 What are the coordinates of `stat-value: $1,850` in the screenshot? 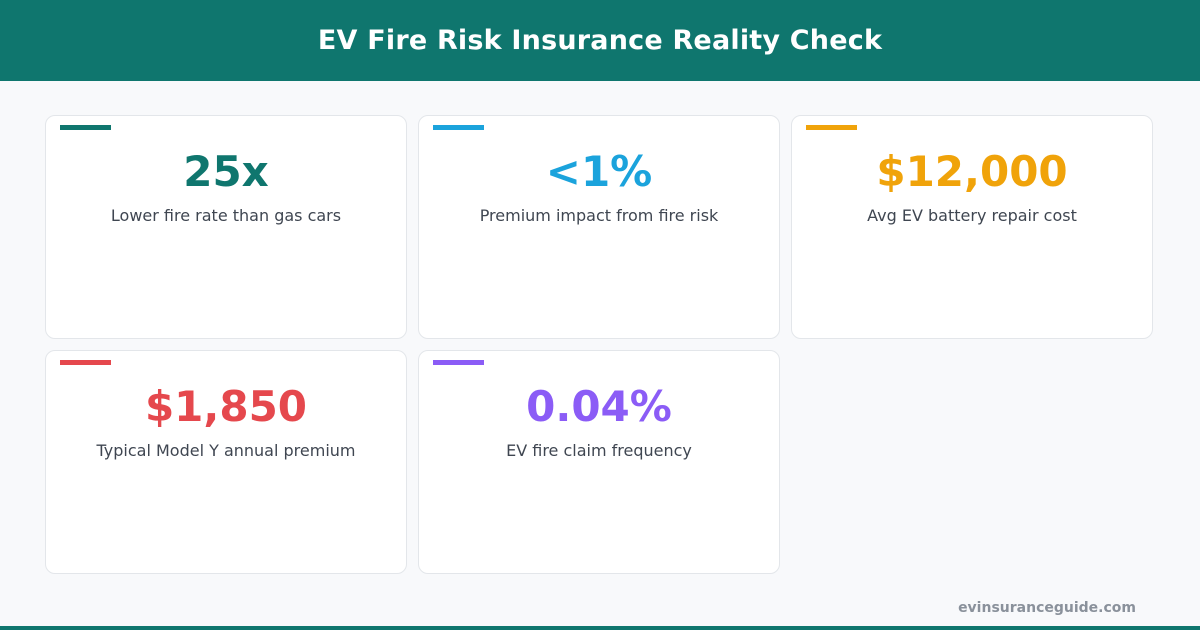 It's located at (226, 406).